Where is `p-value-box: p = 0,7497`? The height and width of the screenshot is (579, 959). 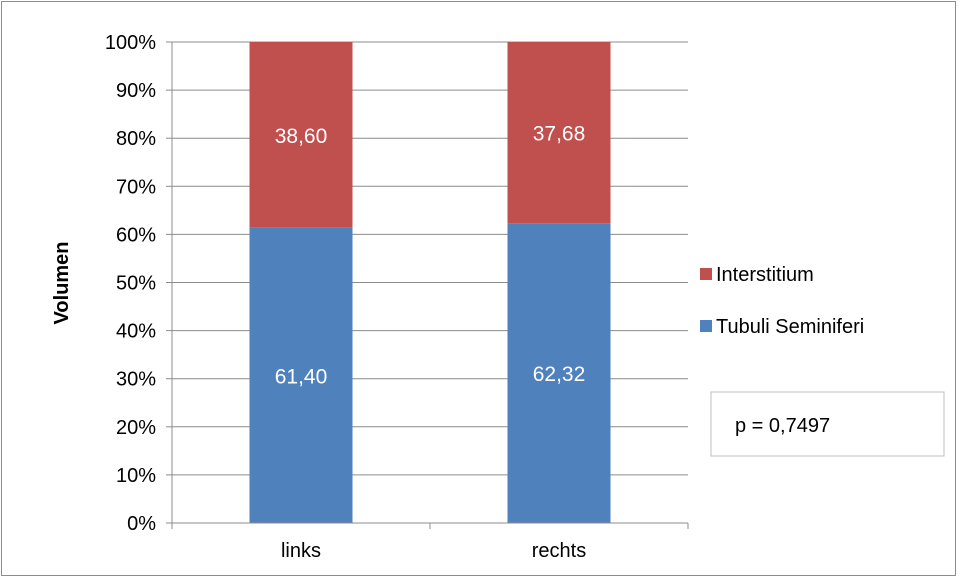 p-value-box: p = 0,7497 is located at coordinates (827, 424).